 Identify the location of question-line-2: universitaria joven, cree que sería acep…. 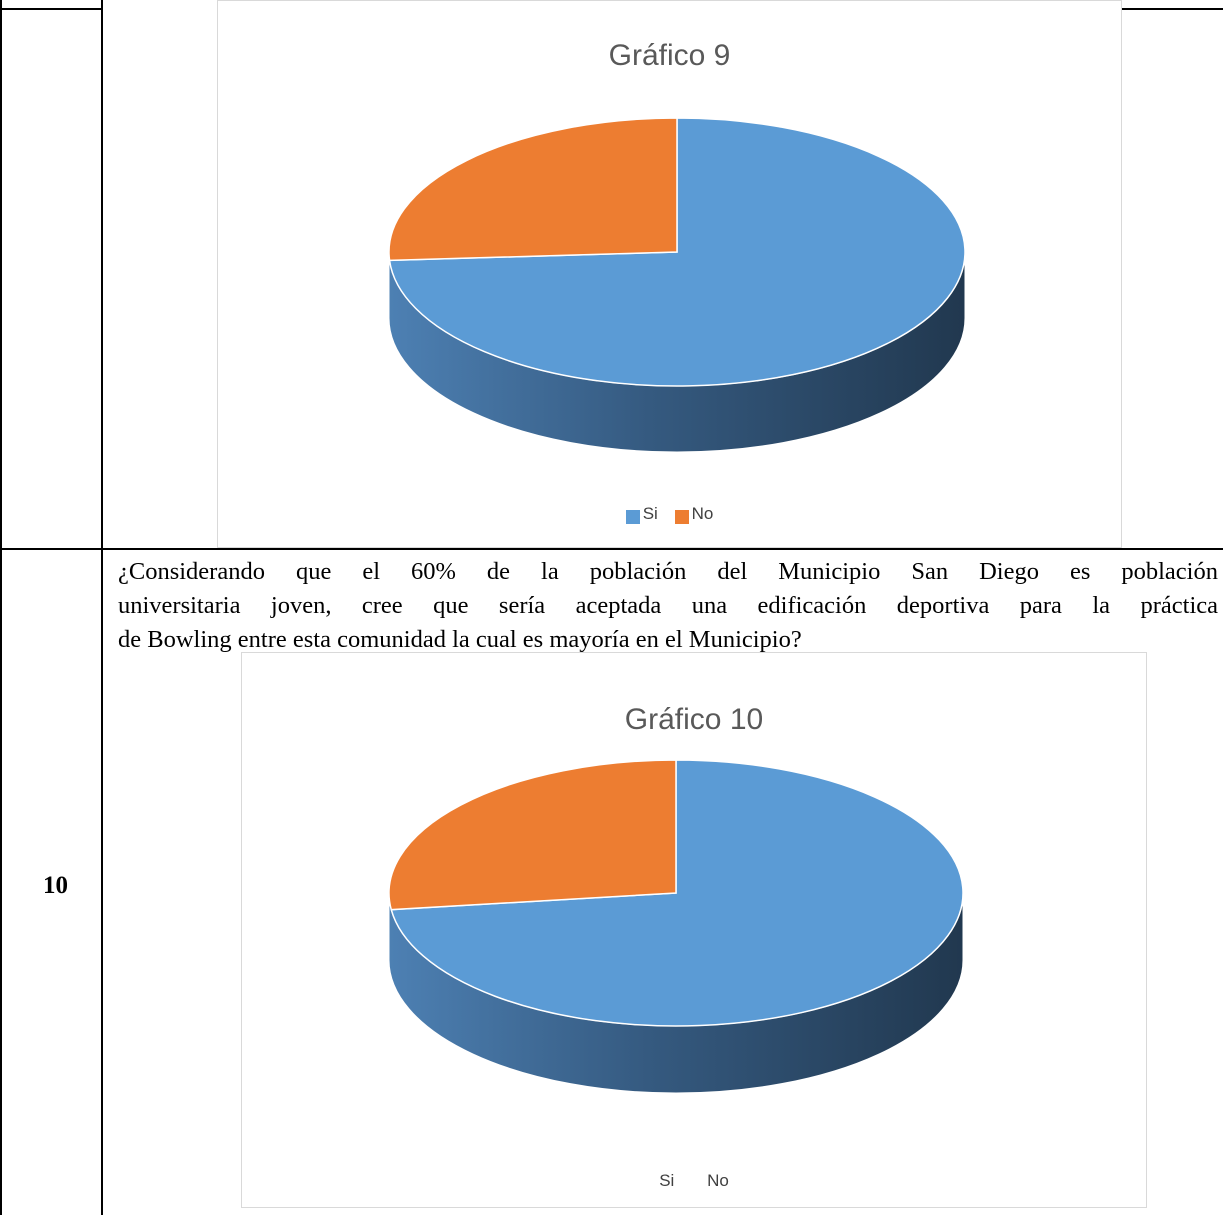
(668, 605).